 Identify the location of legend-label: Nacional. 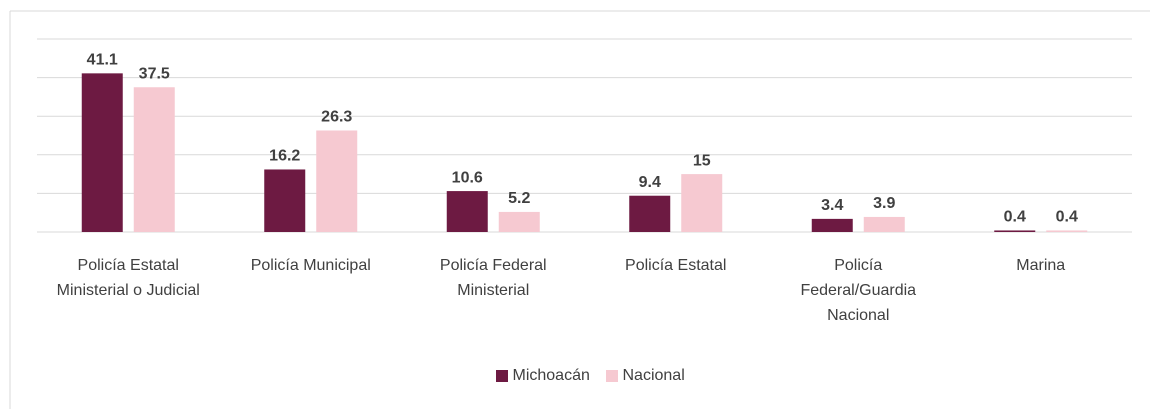
(653, 375).